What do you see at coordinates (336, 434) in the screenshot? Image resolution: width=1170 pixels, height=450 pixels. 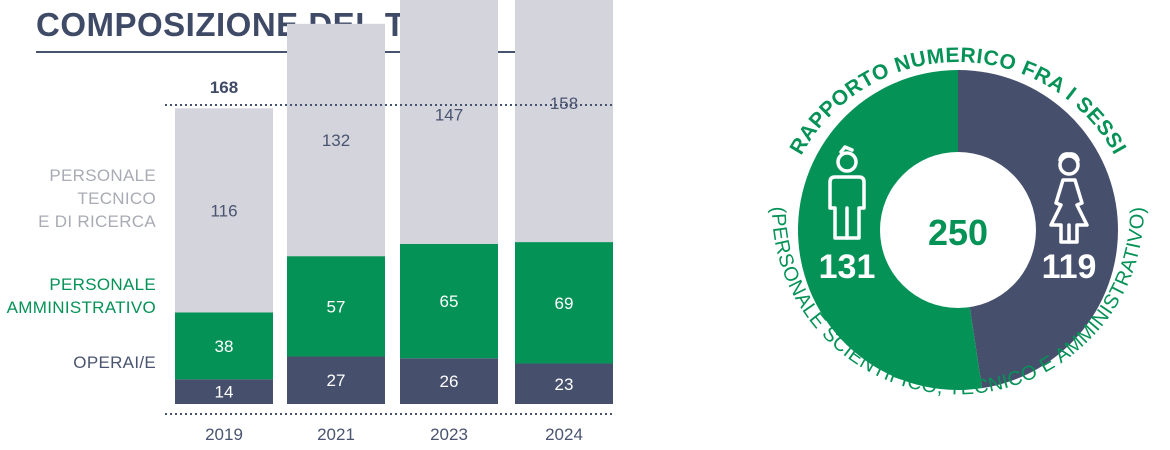 I see `x-tick-2021: 2021` at bounding box center [336, 434].